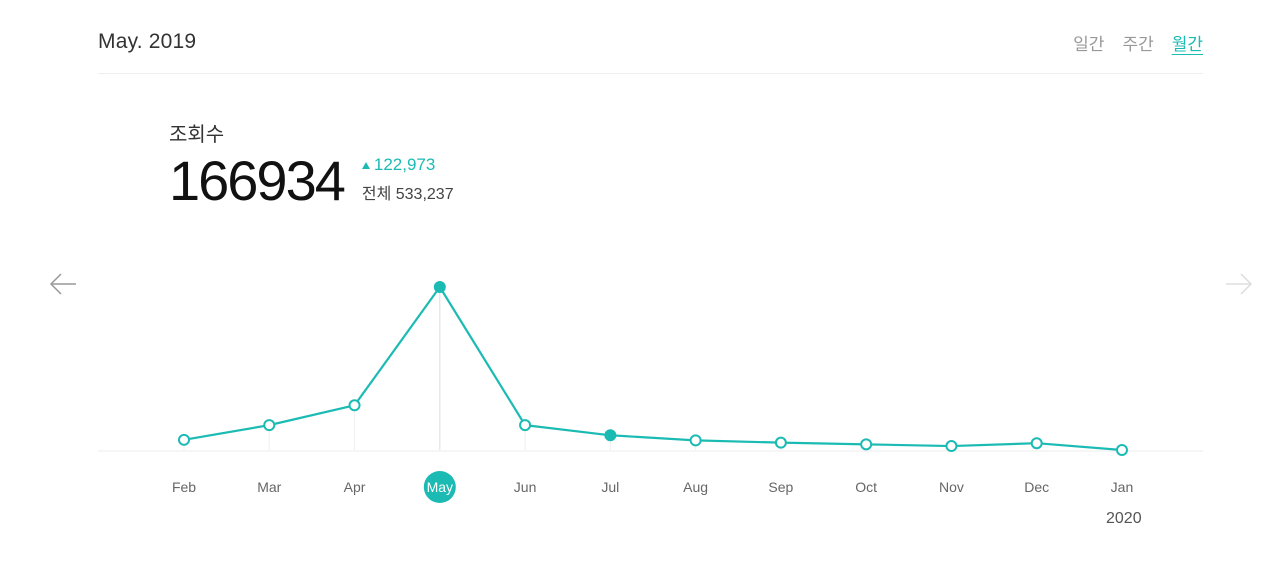  I want to click on stat-total: 전체 533,237, so click(407, 194).